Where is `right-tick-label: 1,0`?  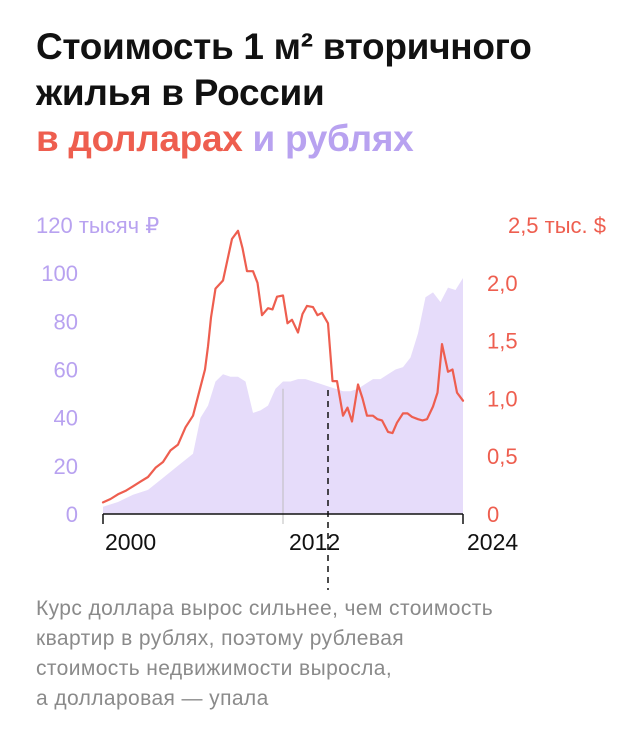
right-tick-label: 1,0 is located at coordinates (502, 398).